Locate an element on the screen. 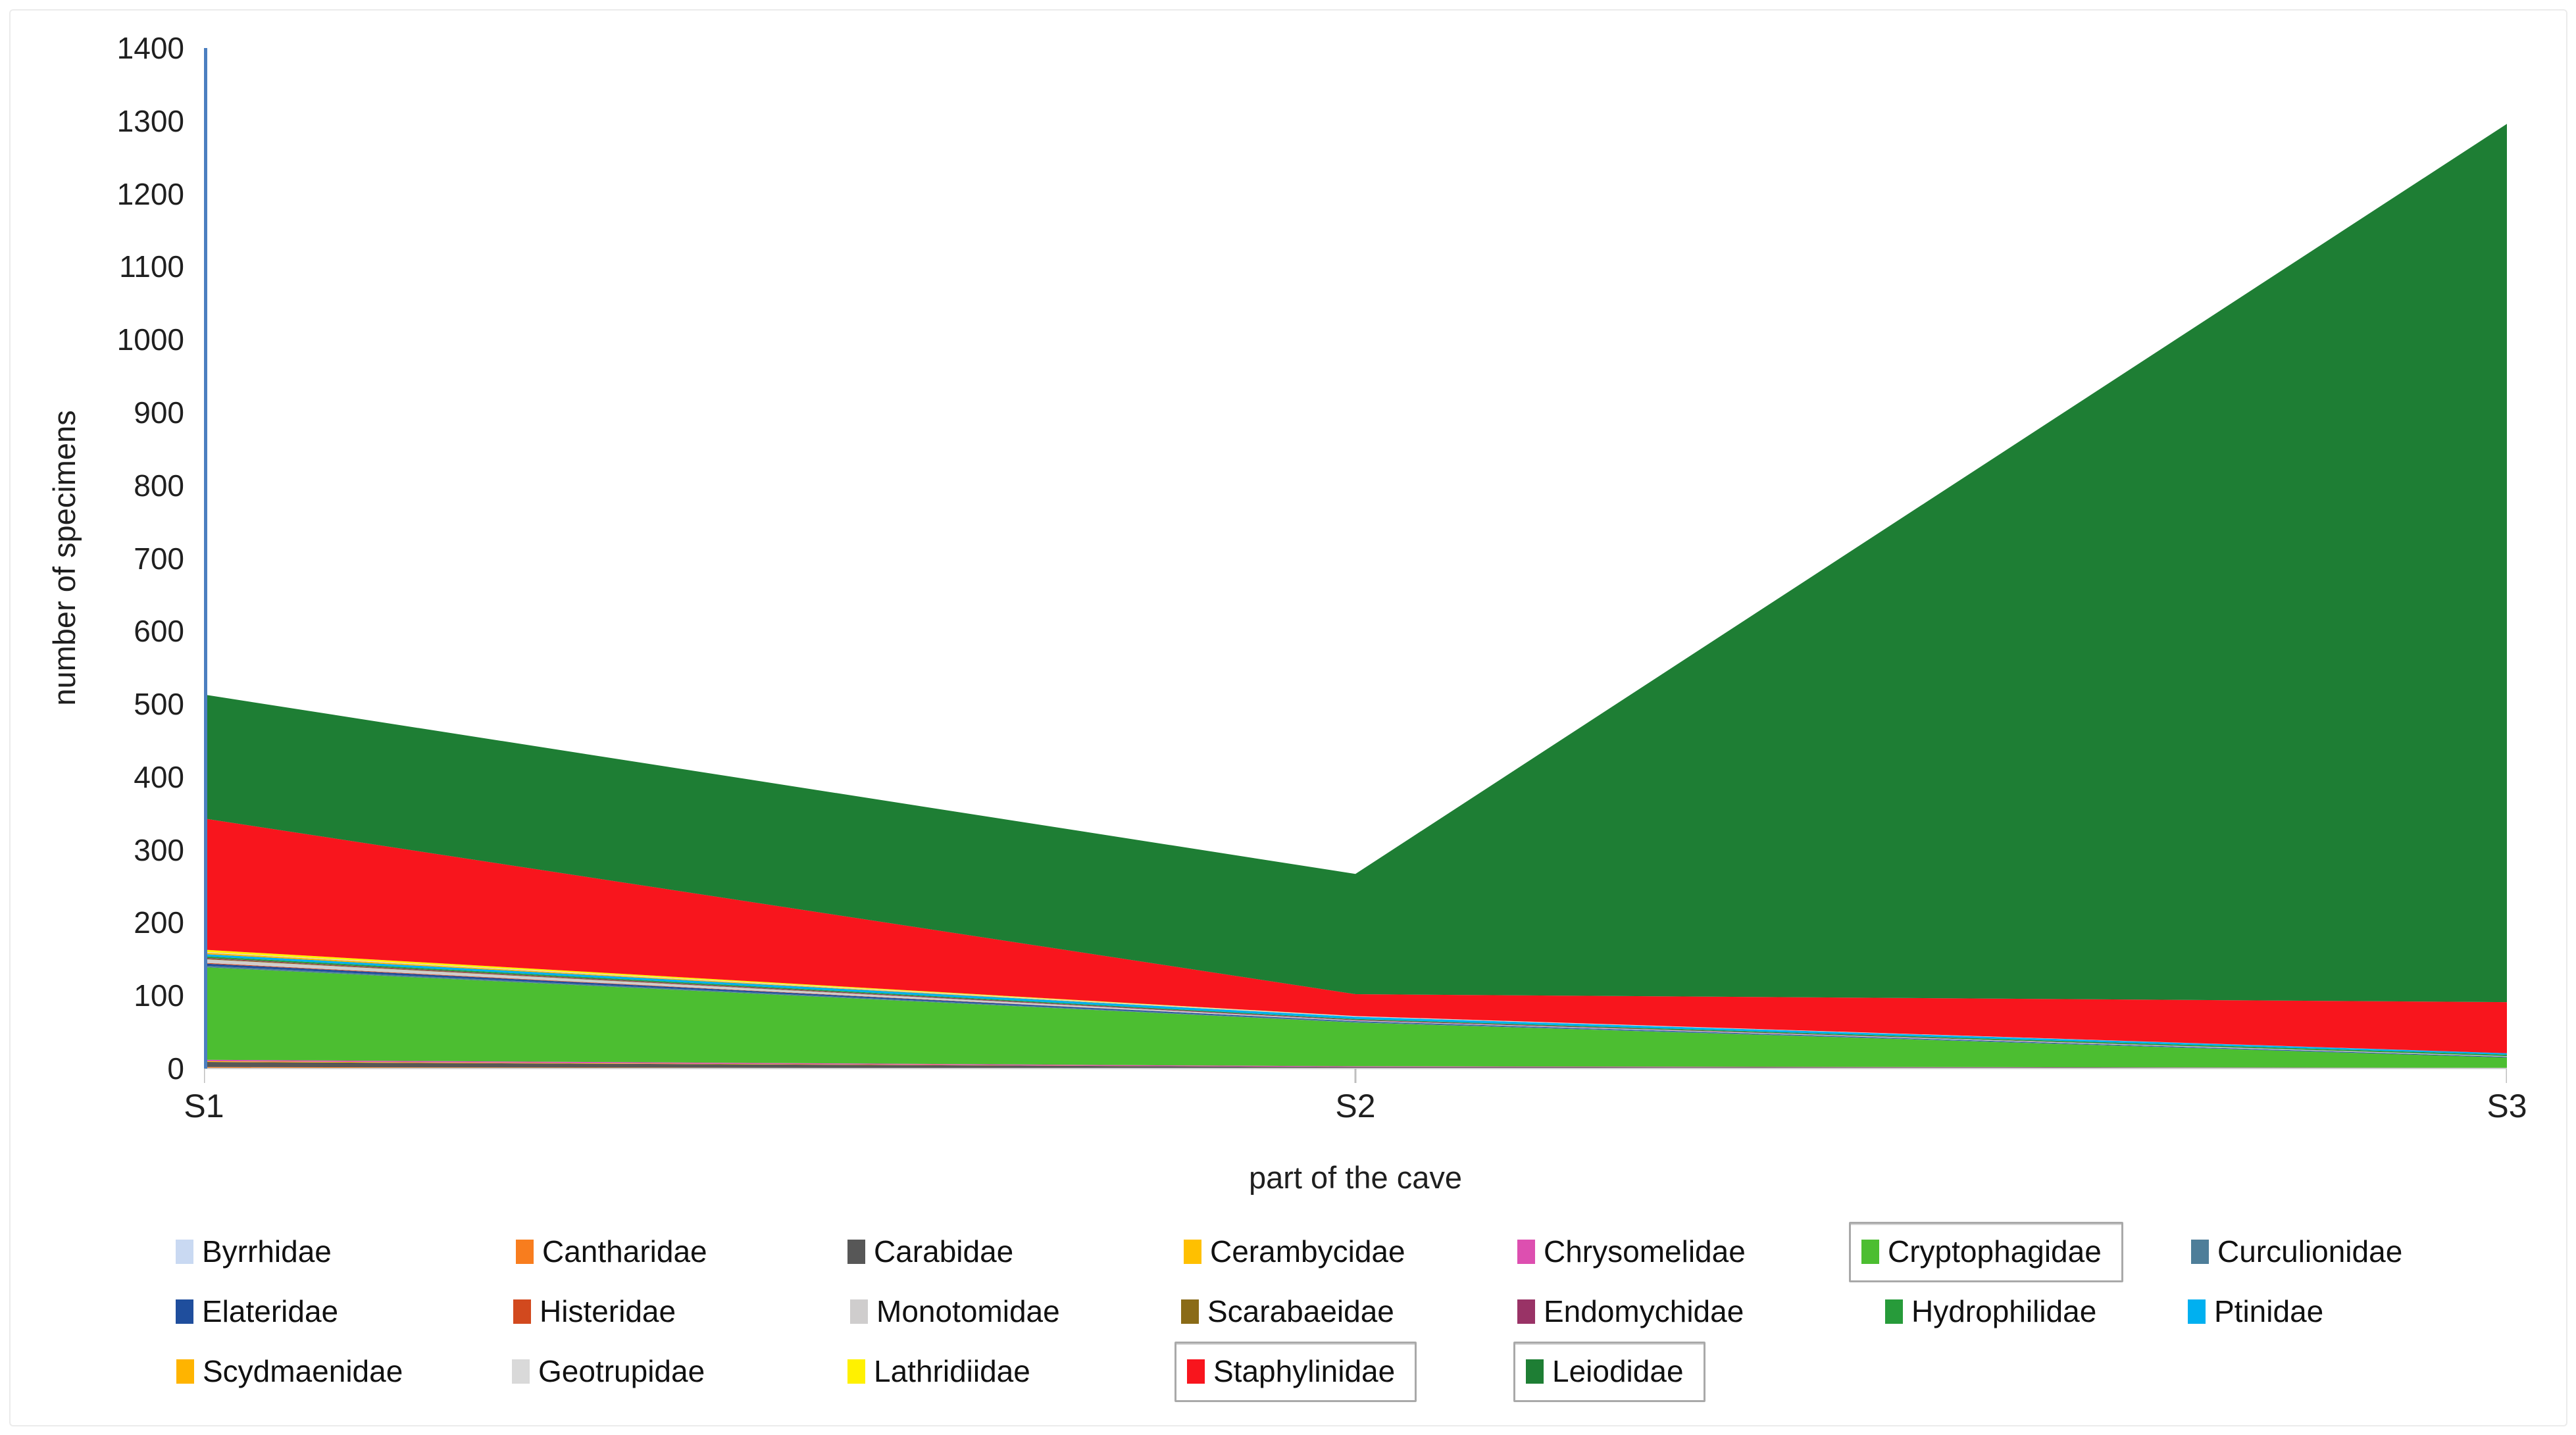 The width and height of the screenshot is (2576, 1435). legend-item-cantharidae: Cantharidae is located at coordinates (611, 1251).